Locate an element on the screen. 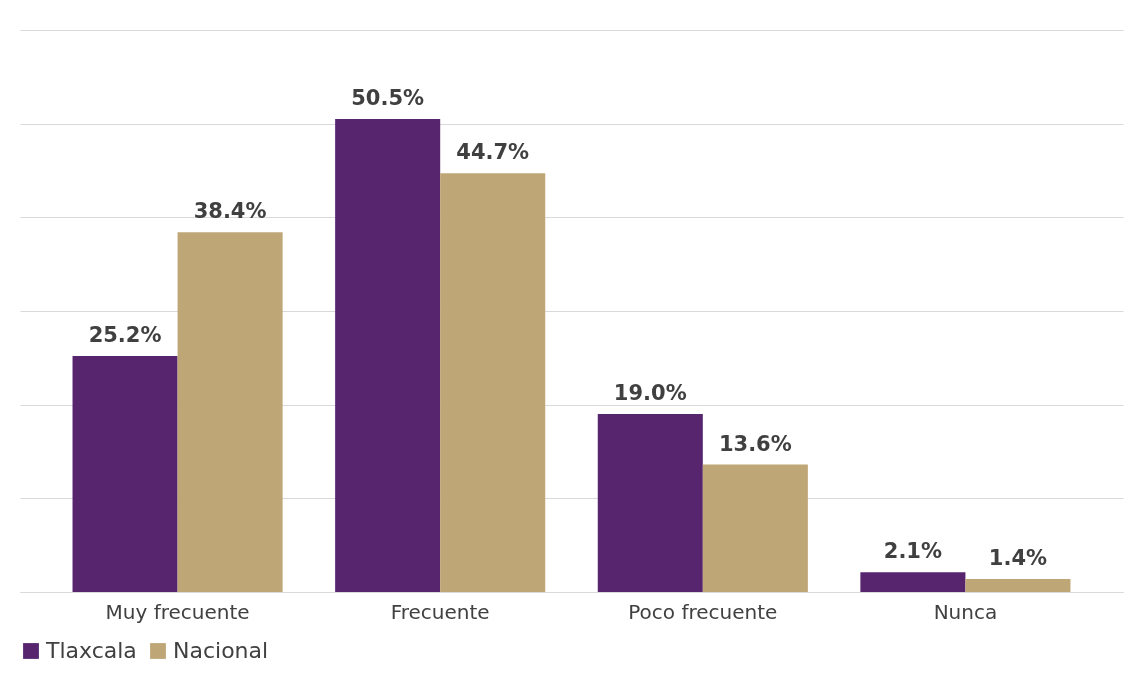 The height and width of the screenshot is (677, 1143). data-label: 44.7% is located at coordinates (493, 152).